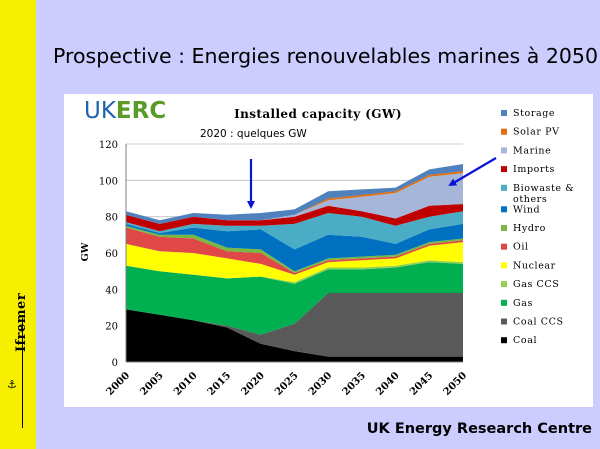  I want to click on legend-label-7: Oil, so click(521, 247).